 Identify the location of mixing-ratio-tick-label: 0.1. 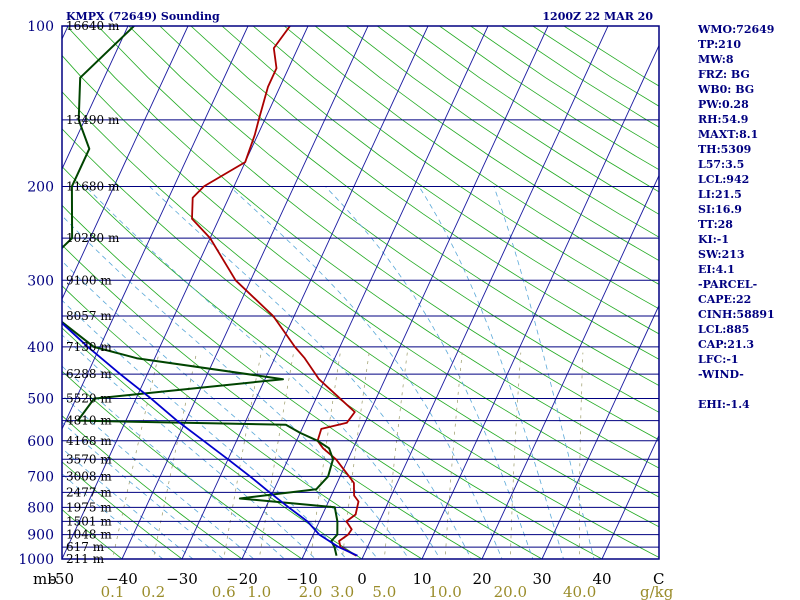
(113, 591).